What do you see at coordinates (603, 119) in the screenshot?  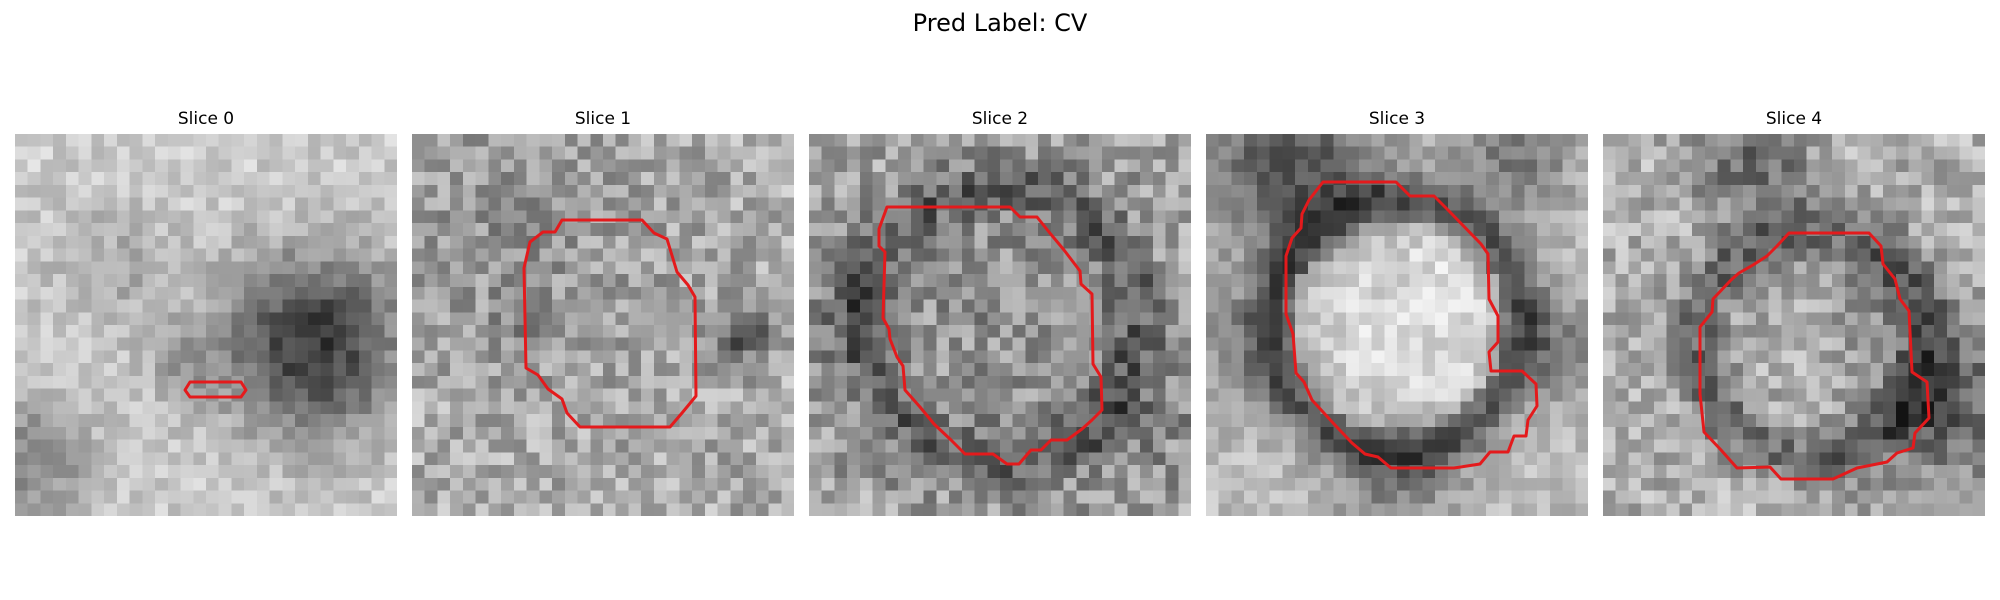 I see `slice-title: Slice 1` at bounding box center [603, 119].